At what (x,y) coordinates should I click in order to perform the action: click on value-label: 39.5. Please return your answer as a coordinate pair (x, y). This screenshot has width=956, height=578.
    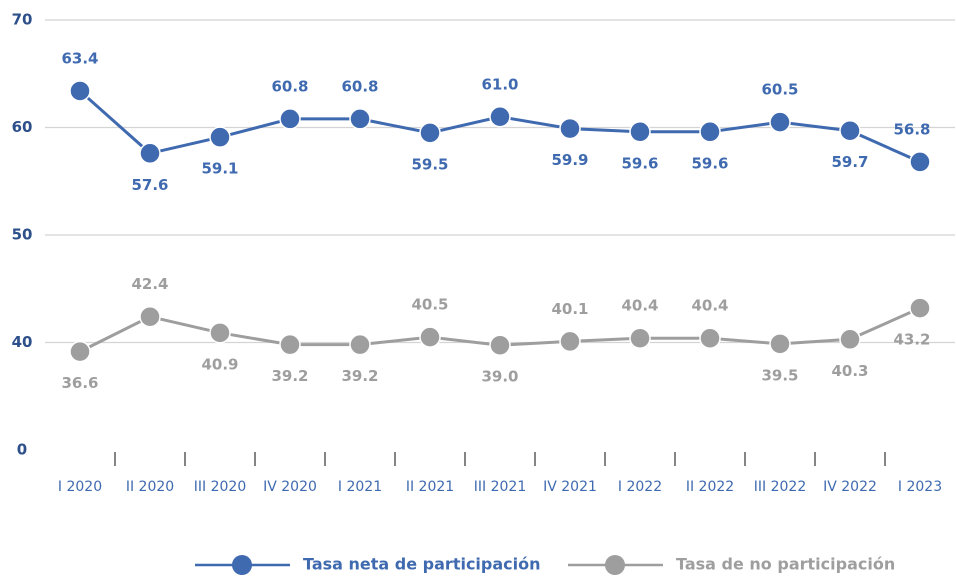
    Looking at the image, I should click on (779, 375).